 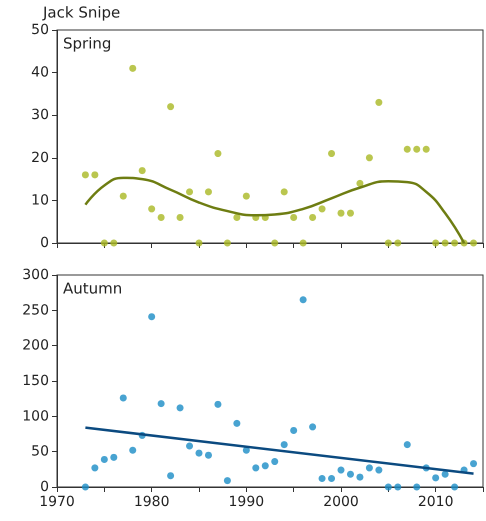 What do you see at coordinates (40, 115) in the screenshot?
I see `y-tick-label: 30` at bounding box center [40, 115].